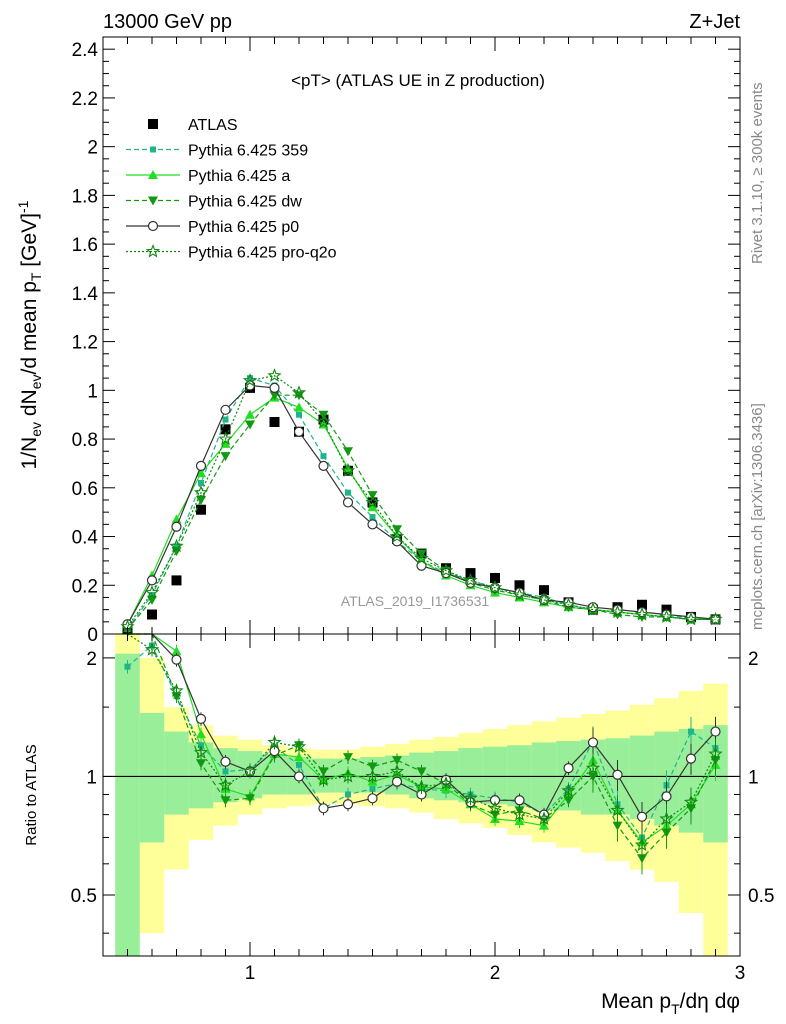  I want to click on ratio-y-tick-label: 0.5, so click(84, 896).